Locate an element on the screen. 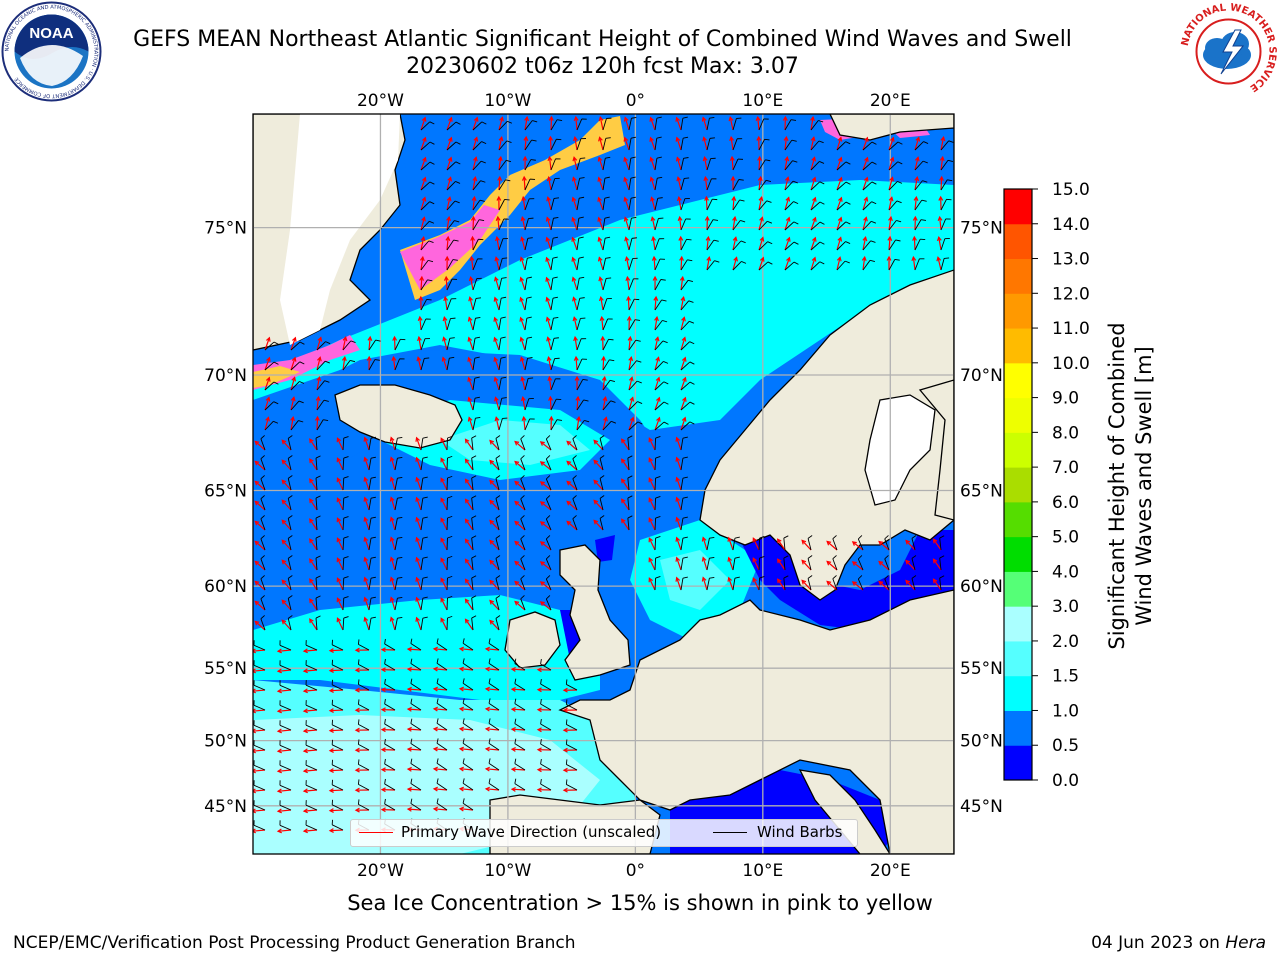 Image resolution: width=1280 pixels, height=960 pixels. lon-tick-label-bottom: 10°W is located at coordinates (507, 871).